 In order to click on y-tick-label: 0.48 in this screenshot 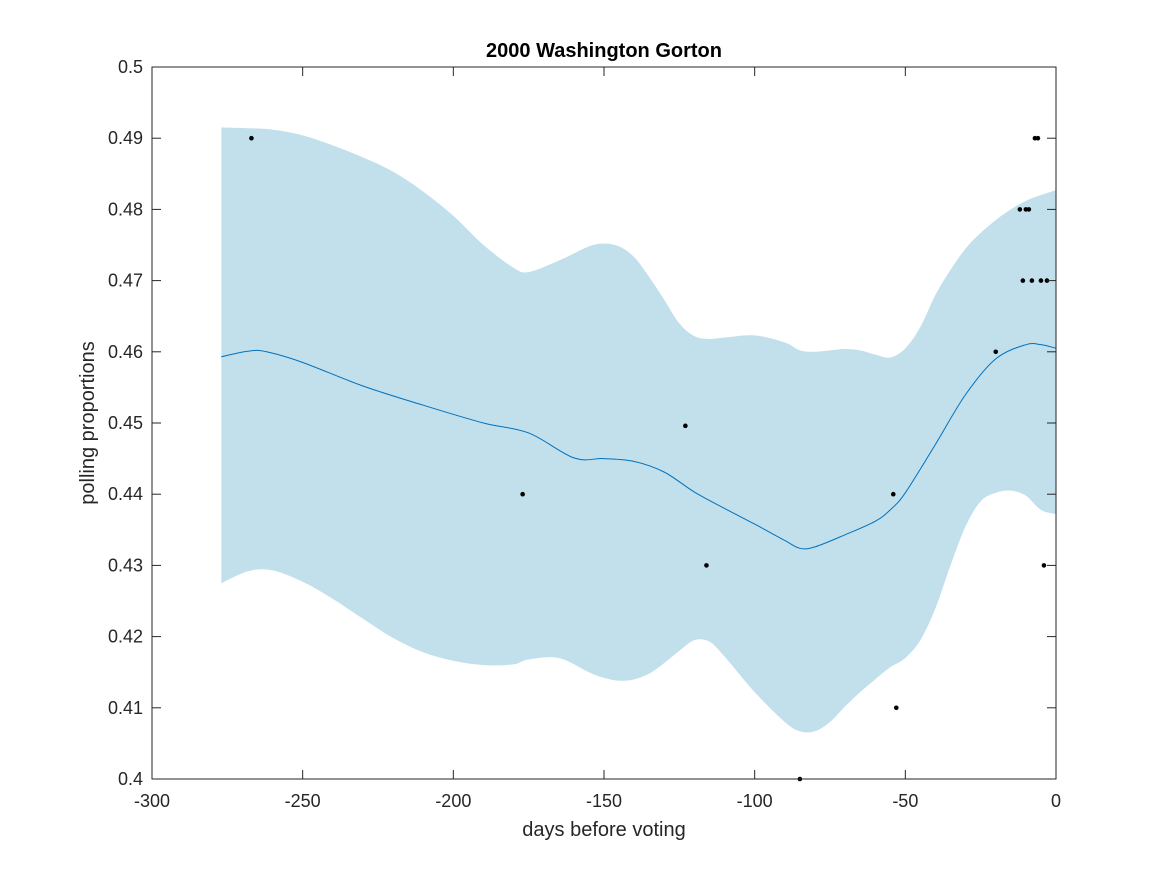, I will do `click(125, 209)`.